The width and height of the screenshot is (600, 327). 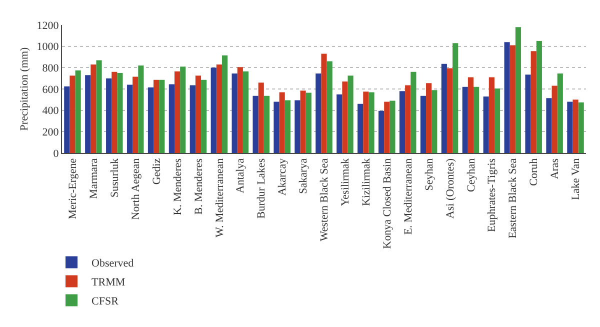 What do you see at coordinates (113, 264) in the screenshot?
I see `legend-label: Observed` at bounding box center [113, 264].